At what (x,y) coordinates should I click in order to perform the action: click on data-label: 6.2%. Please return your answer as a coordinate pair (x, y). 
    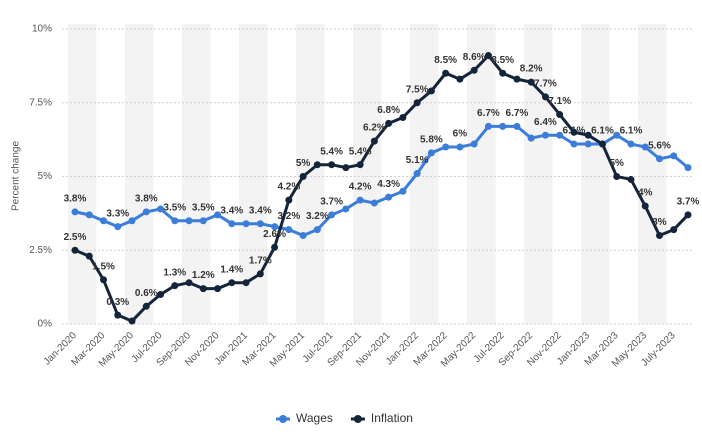
    Looking at the image, I should click on (374, 128).